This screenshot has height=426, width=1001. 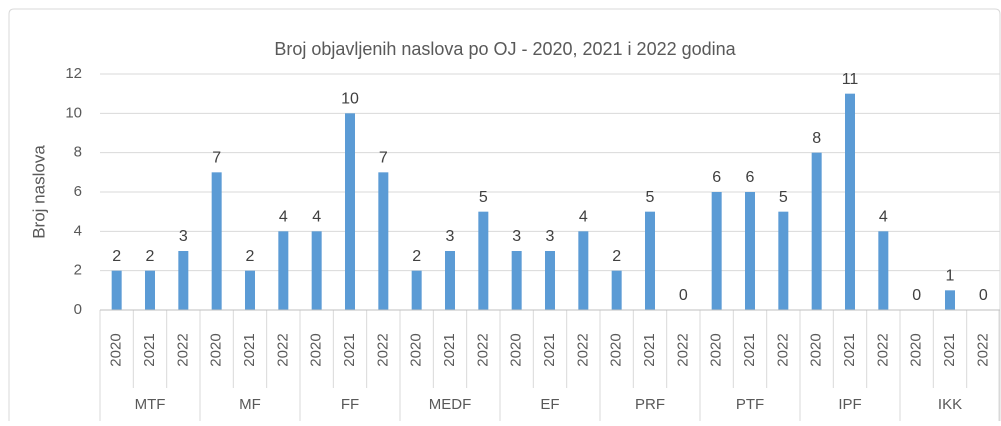 I want to click on y-tick-label: 12, so click(x=73, y=73).